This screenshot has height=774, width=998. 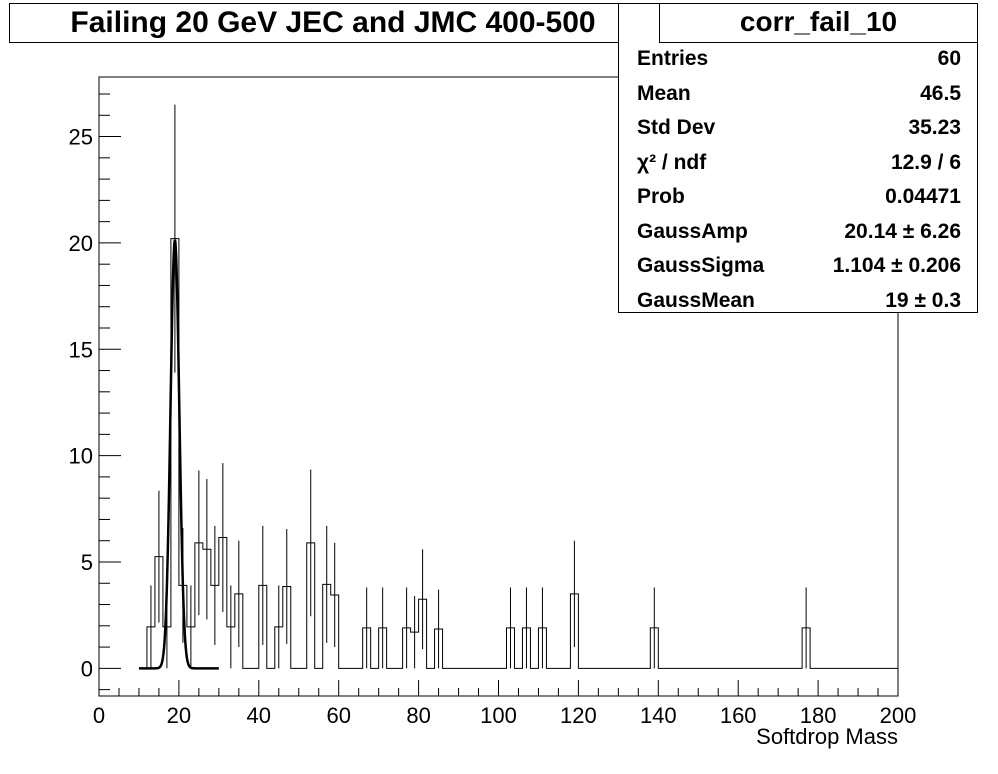 I want to click on y-tick-label: 25, so click(x=81, y=137).